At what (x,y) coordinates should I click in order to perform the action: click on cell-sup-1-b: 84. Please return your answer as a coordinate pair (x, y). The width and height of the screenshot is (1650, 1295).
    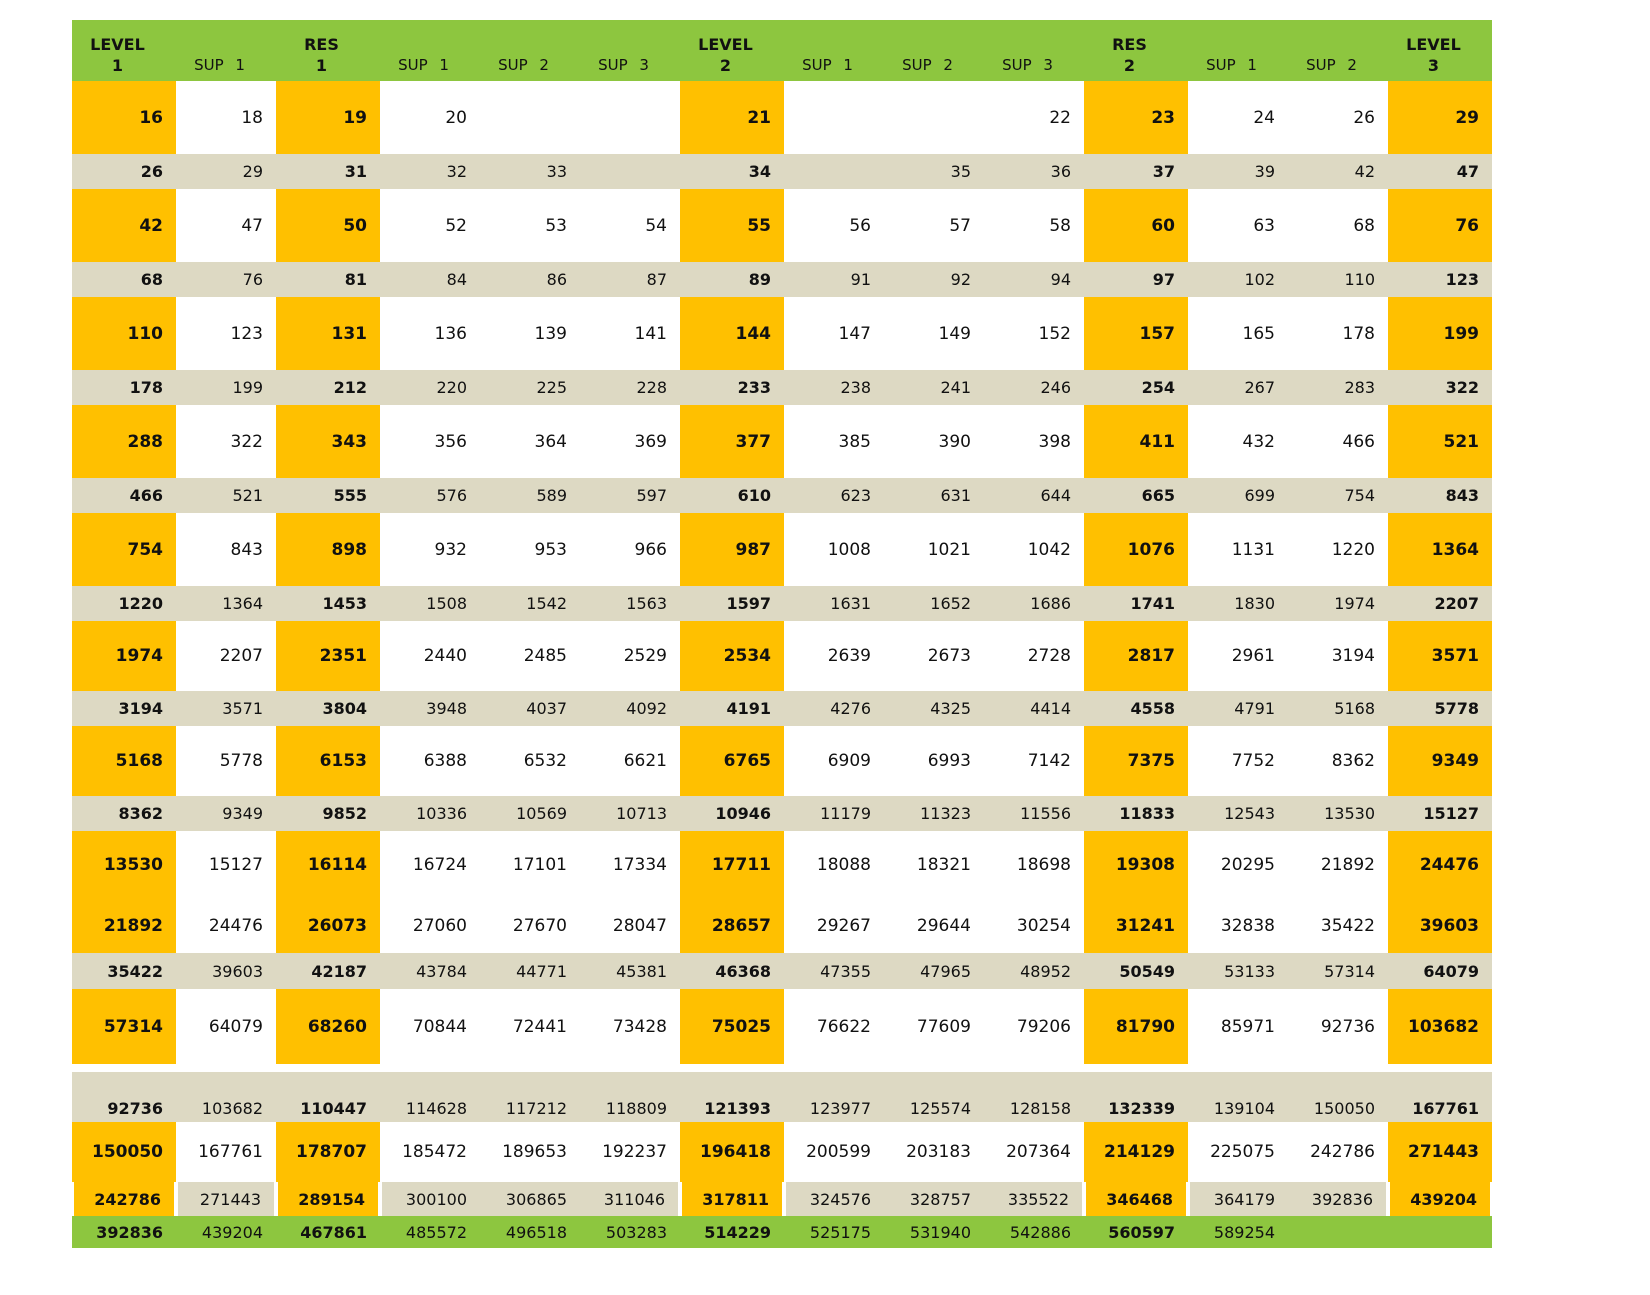
    Looking at the image, I should click on (430, 279).